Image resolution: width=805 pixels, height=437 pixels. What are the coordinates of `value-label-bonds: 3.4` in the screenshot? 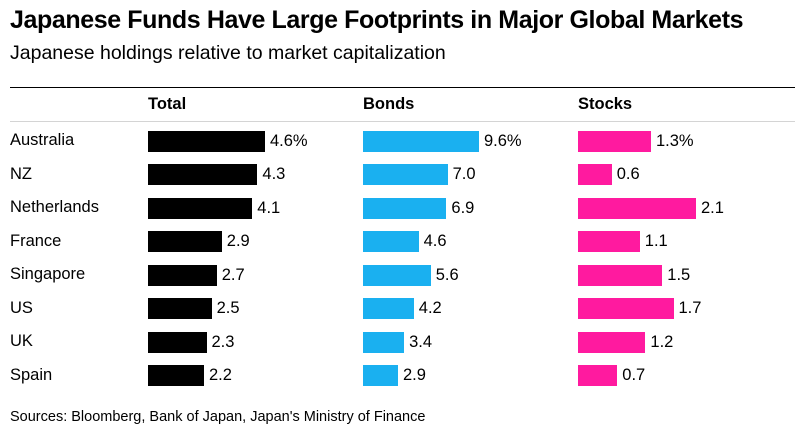 It's located at (421, 341).